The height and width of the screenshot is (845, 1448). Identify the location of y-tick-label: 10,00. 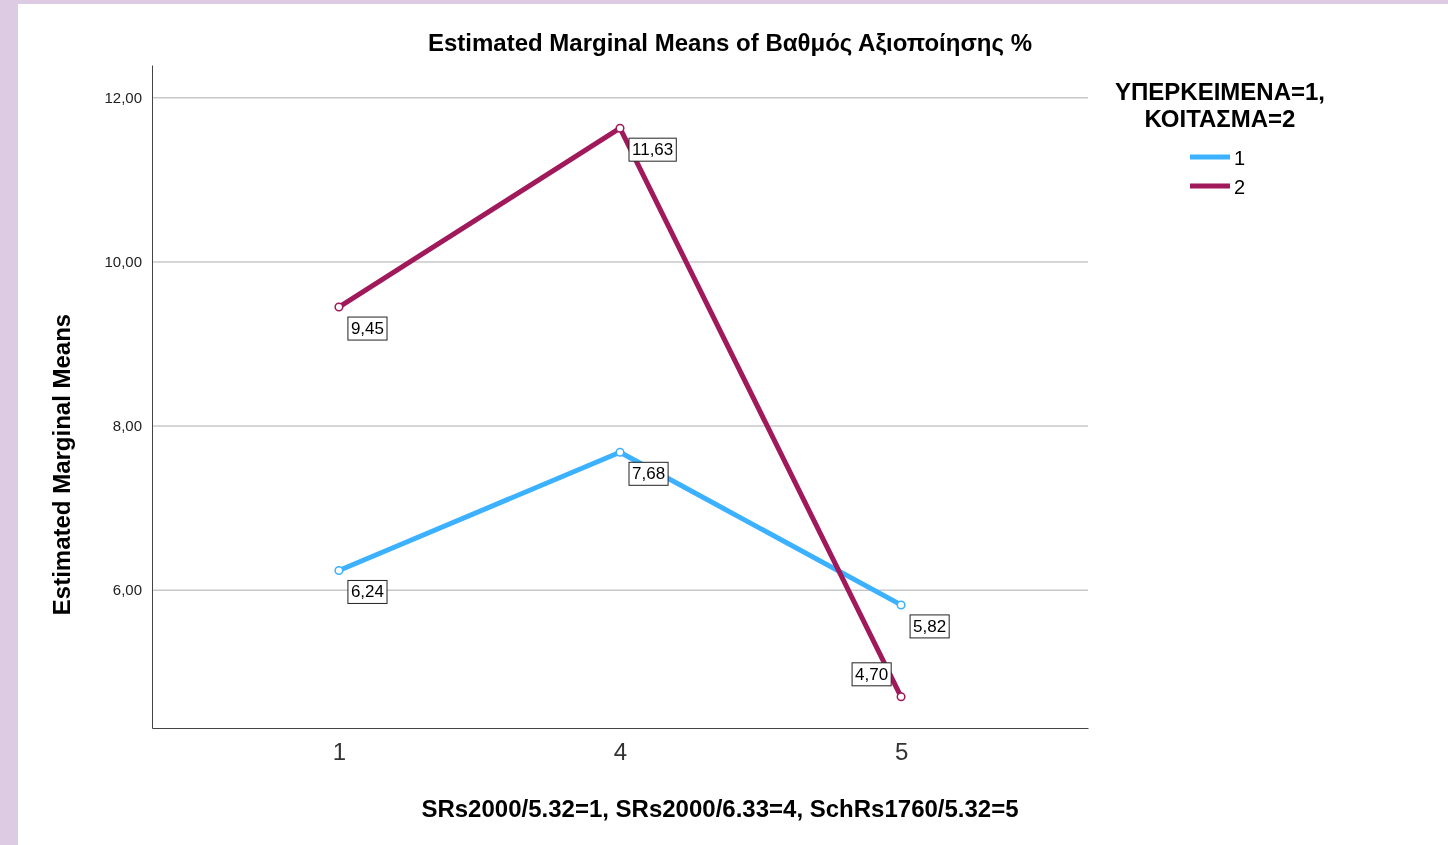
(123, 262).